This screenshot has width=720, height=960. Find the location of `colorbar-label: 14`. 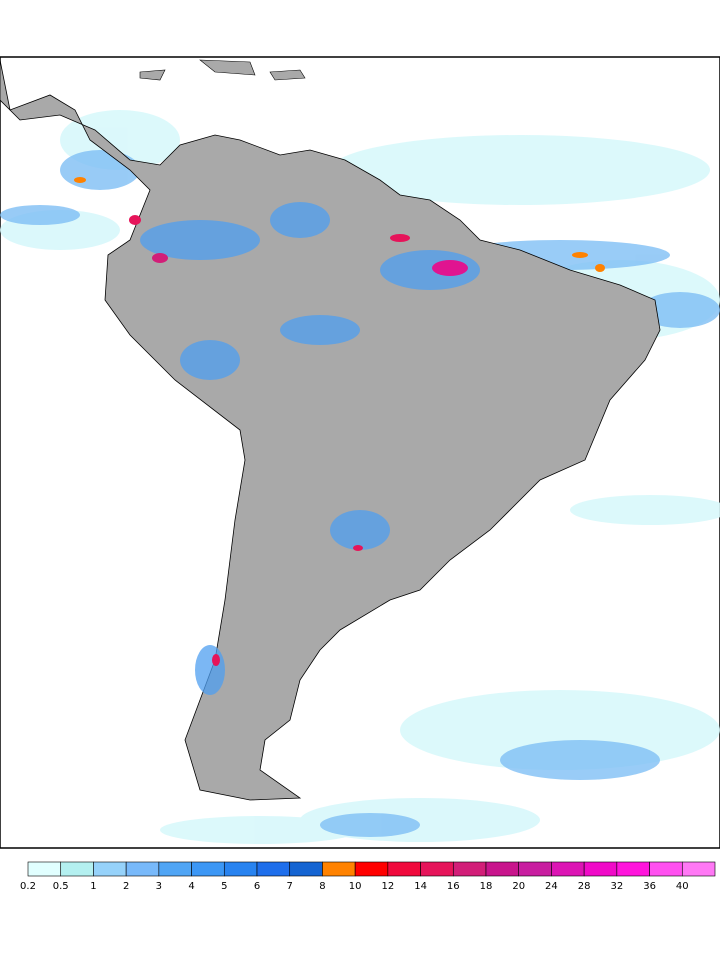

colorbar-label: 14 is located at coordinates (420, 886).